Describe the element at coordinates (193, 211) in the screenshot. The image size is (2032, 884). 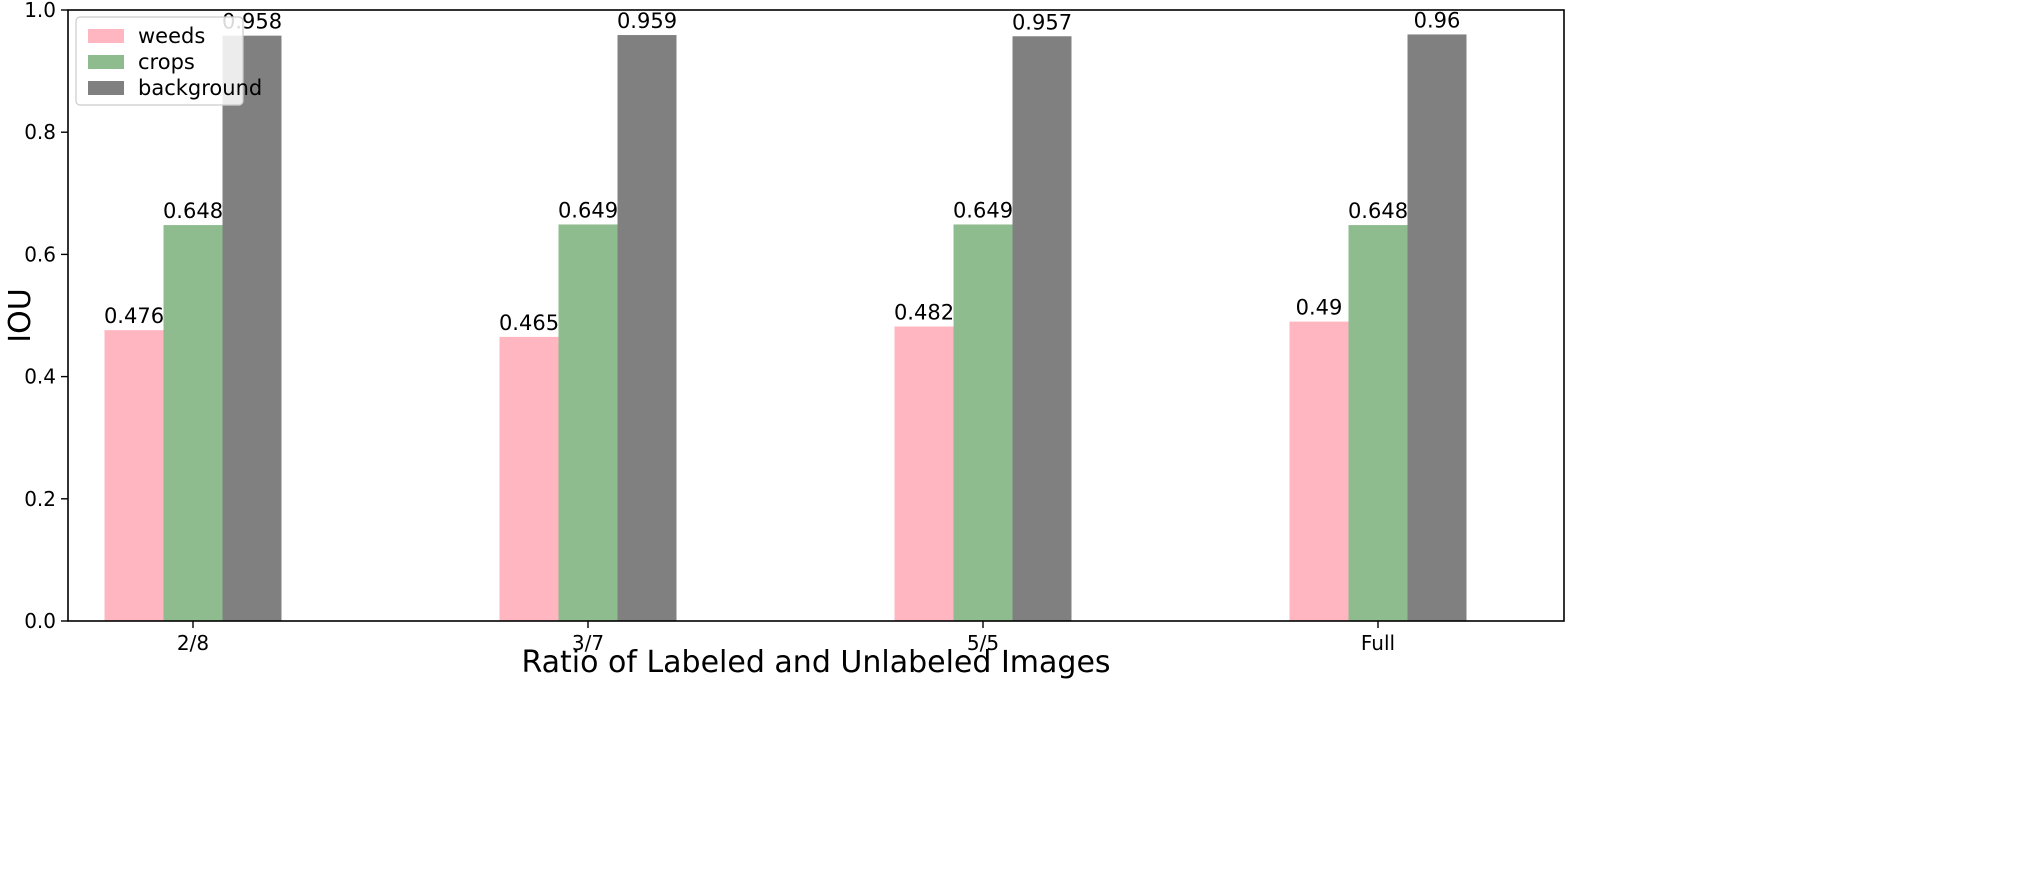
I see `bar-label-crops-0: 0.648` at that location.